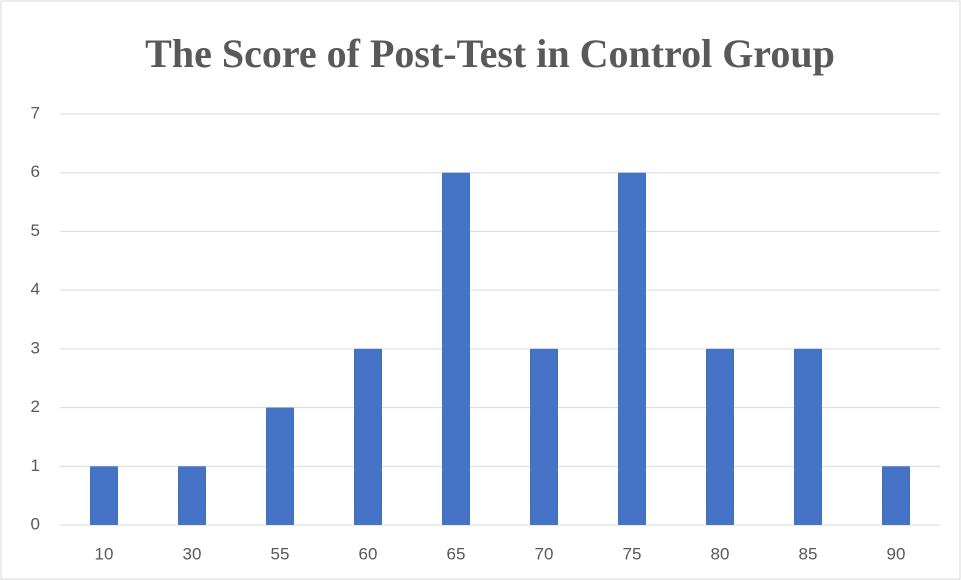 This screenshot has height=580, width=961. I want to click on x-tick-label: 85, so click(808, 553).